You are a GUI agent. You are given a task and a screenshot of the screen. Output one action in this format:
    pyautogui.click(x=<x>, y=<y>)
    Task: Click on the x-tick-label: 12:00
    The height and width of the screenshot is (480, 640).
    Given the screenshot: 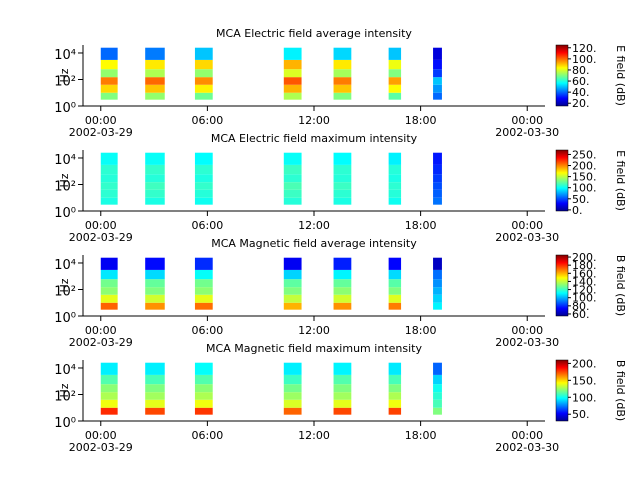 What is the action you would take?
    pyautogui.click(x=314, y=225)
    